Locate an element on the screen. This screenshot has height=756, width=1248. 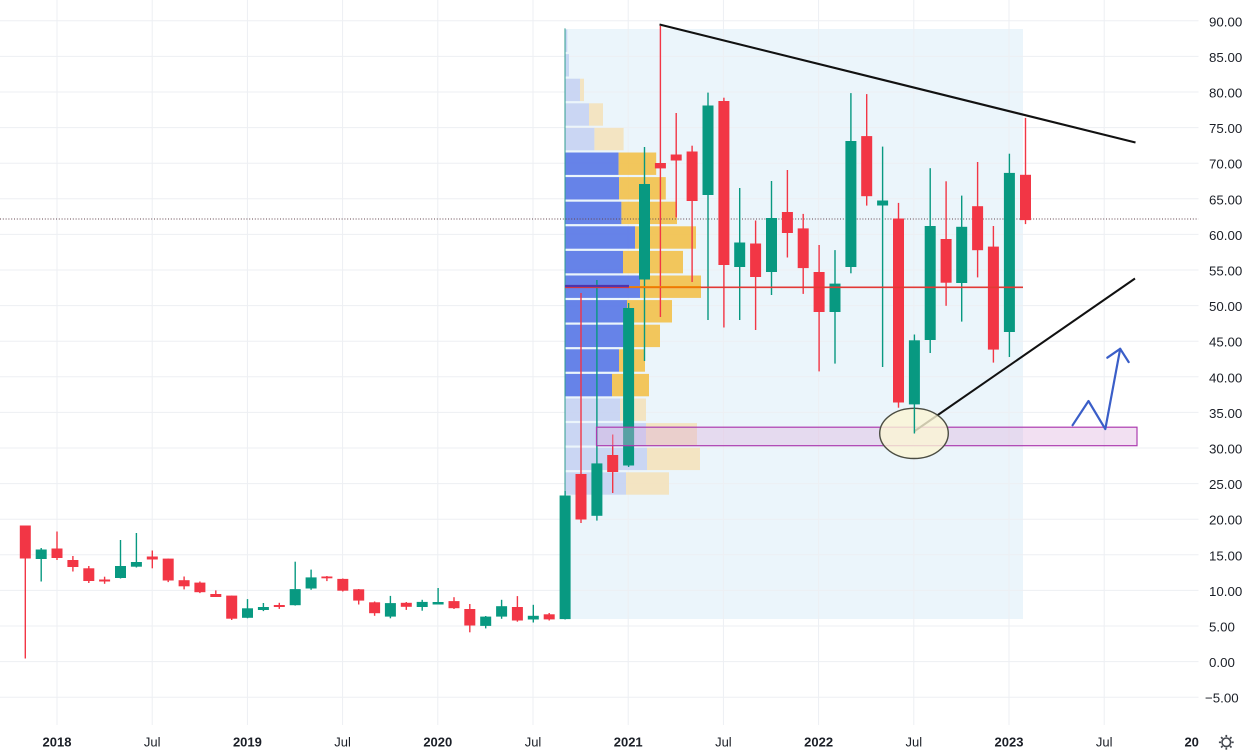
svg-text: 2022 is located at coordinates (818, 742).